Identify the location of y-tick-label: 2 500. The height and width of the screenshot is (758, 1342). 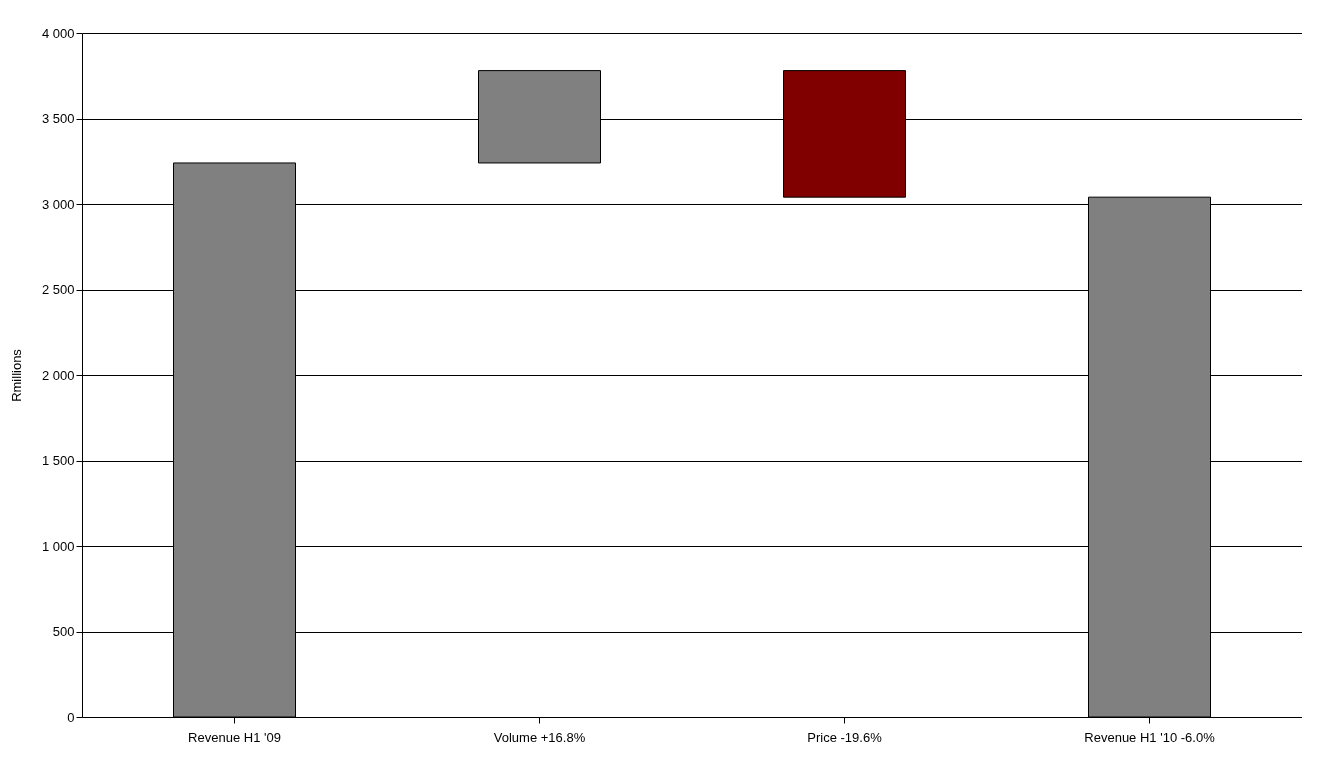
(58, 289).